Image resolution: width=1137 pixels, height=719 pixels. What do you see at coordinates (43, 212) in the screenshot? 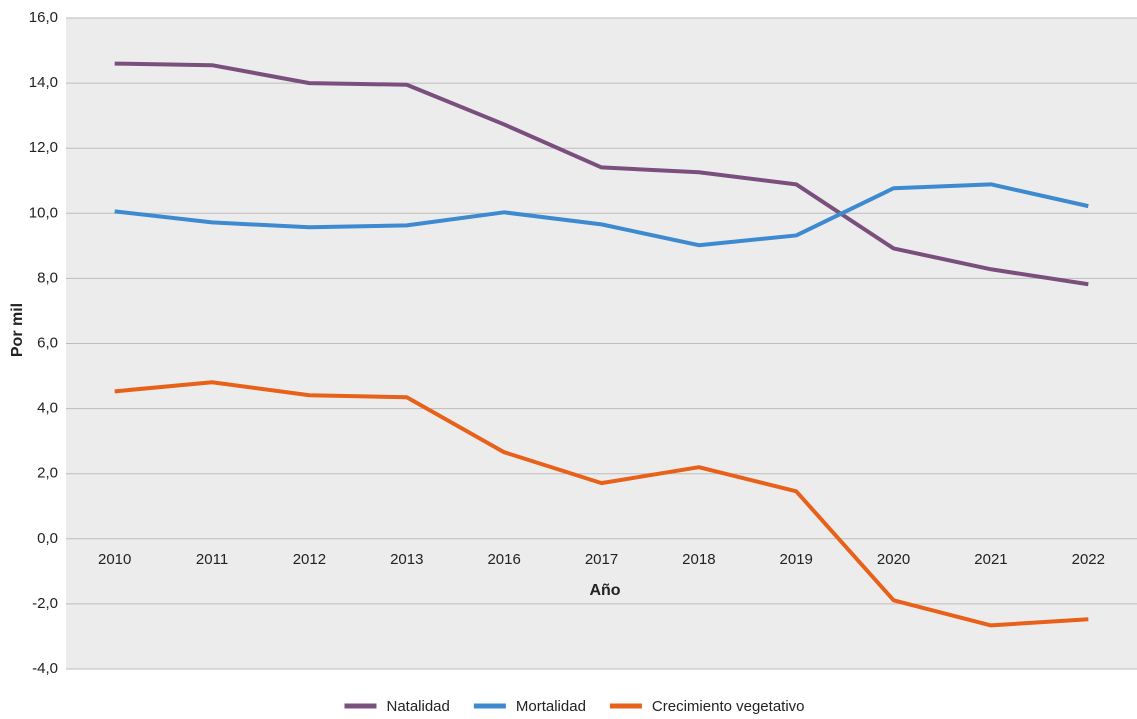
I see `y-tick-label: 10,0` at bounding box center [43, 212].